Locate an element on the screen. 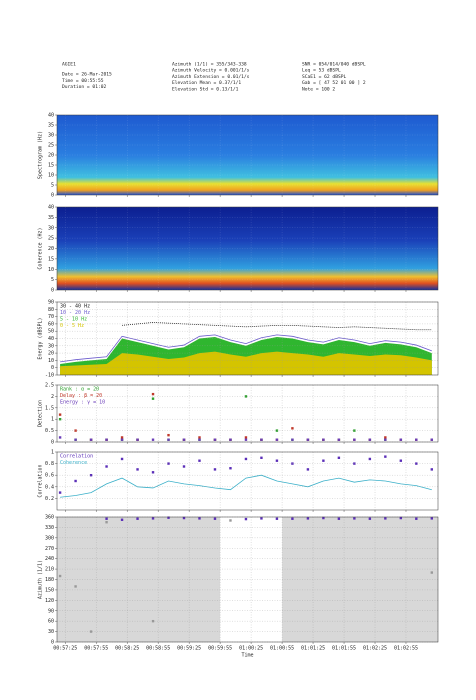 This screenshot has height=700, width=476. y-tick-label: 2 is located at coordinates (52, 397).